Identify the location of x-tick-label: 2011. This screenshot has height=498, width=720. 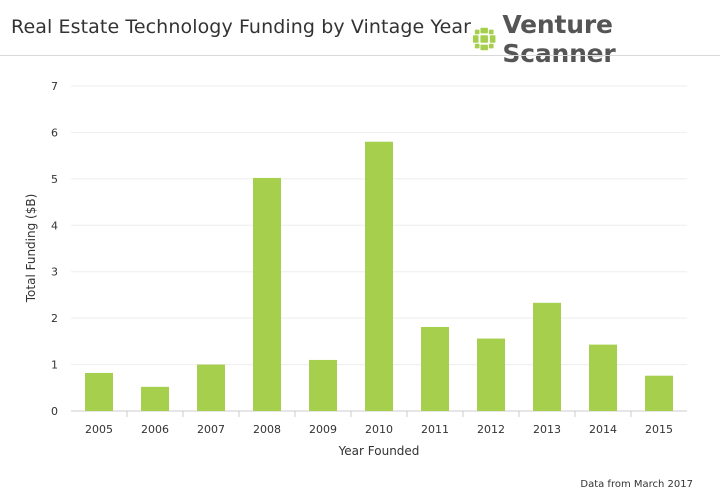
(435, 429).